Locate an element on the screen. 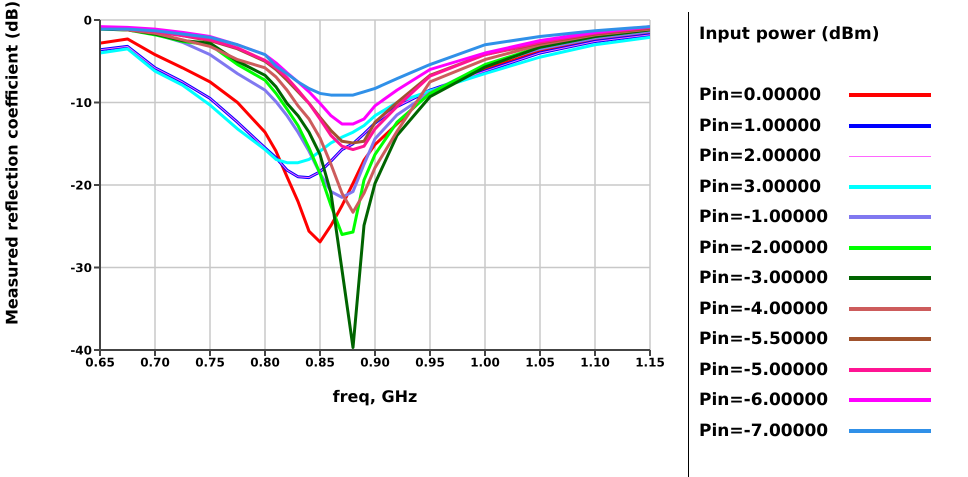  legend-label: Pin=-5.00000 is located at coordinates (764, 370).